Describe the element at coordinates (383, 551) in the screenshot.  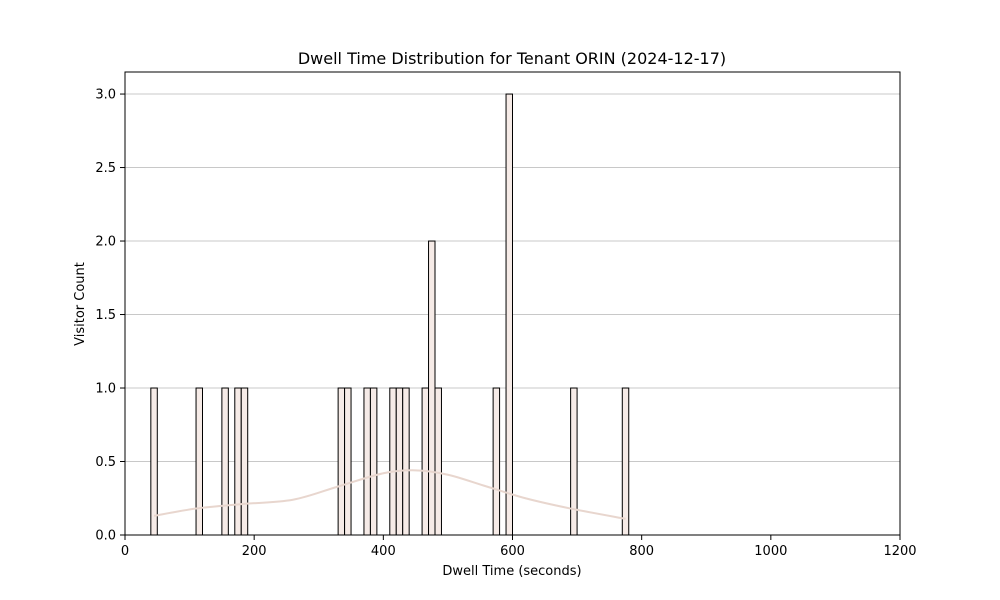
I see `x-tick-label-2: 400` at that location.